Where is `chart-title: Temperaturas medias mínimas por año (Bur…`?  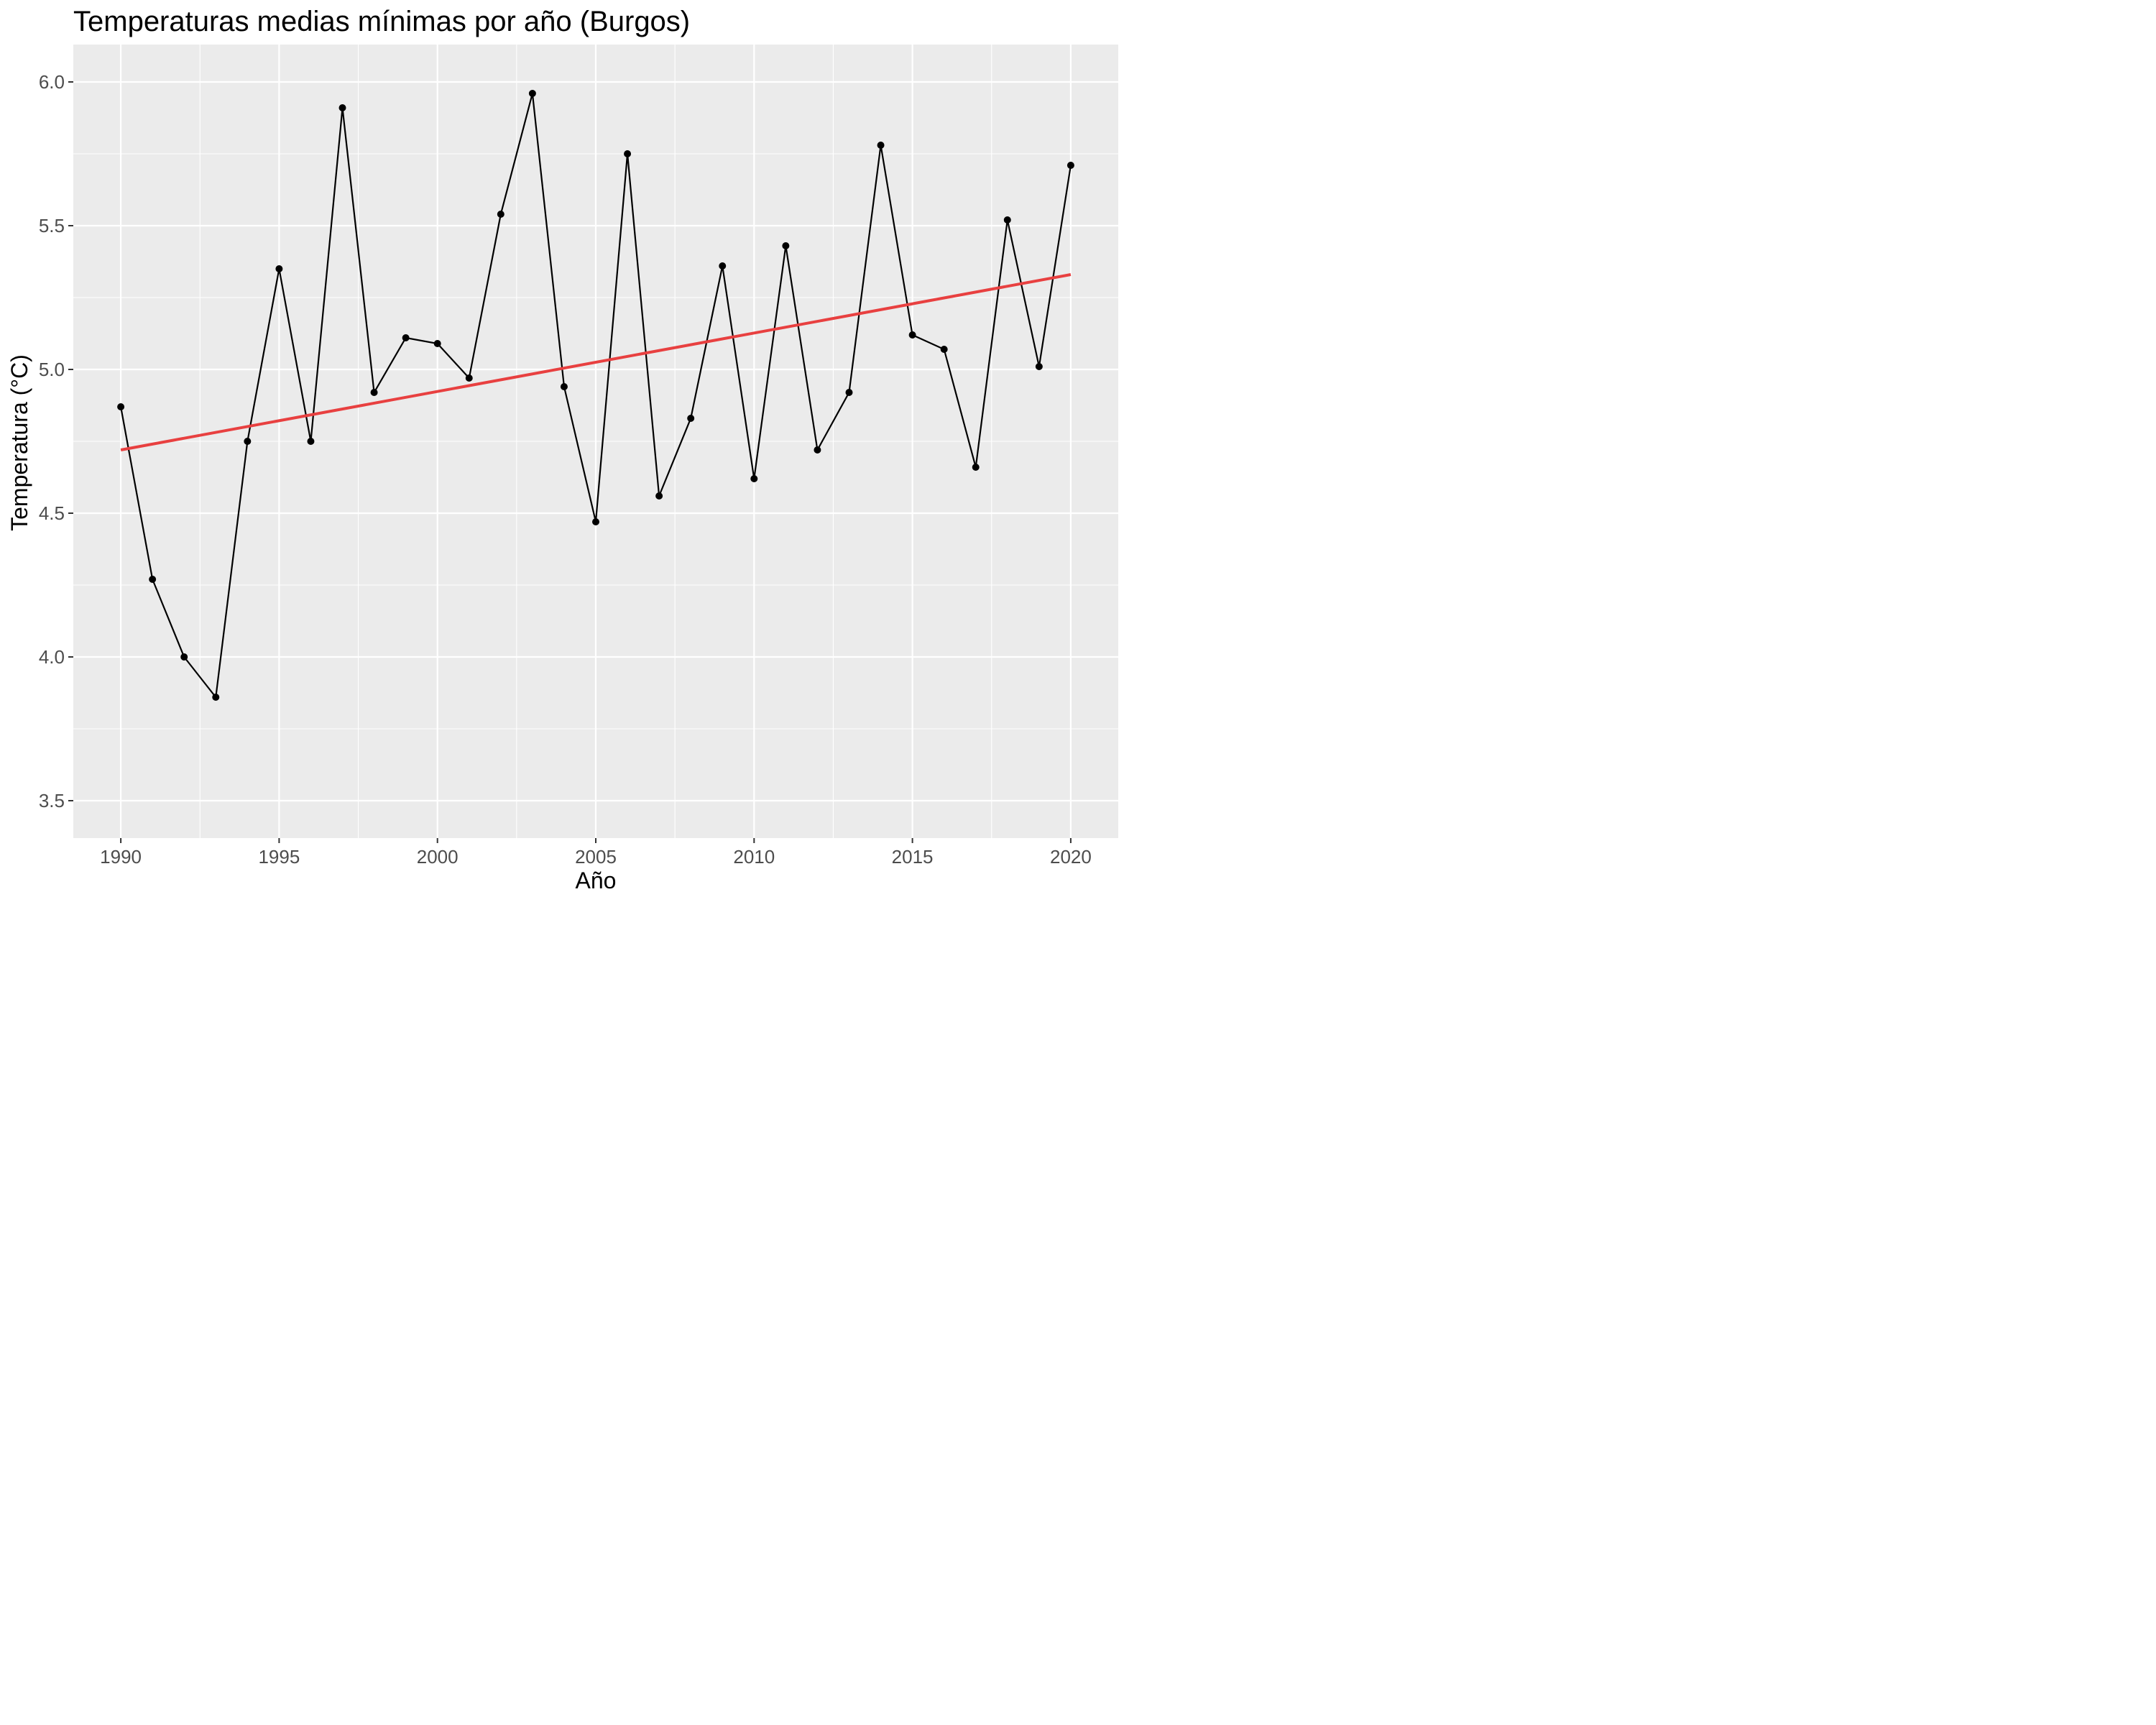 chart-title: Temperaturas medias mínimas por año (Bur… is located at coordinates (381, 21).